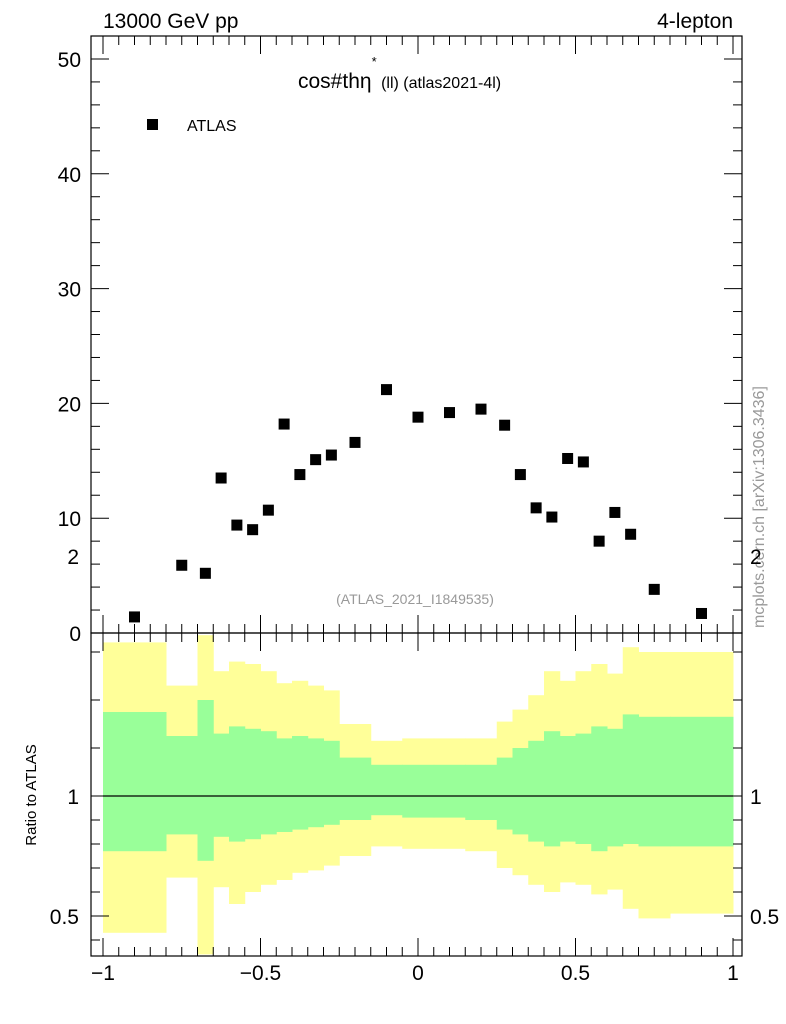 This screenshot has height=1024, width=786. I want to click on ratio-y-tick-label-left: 2, so click(73, 557).